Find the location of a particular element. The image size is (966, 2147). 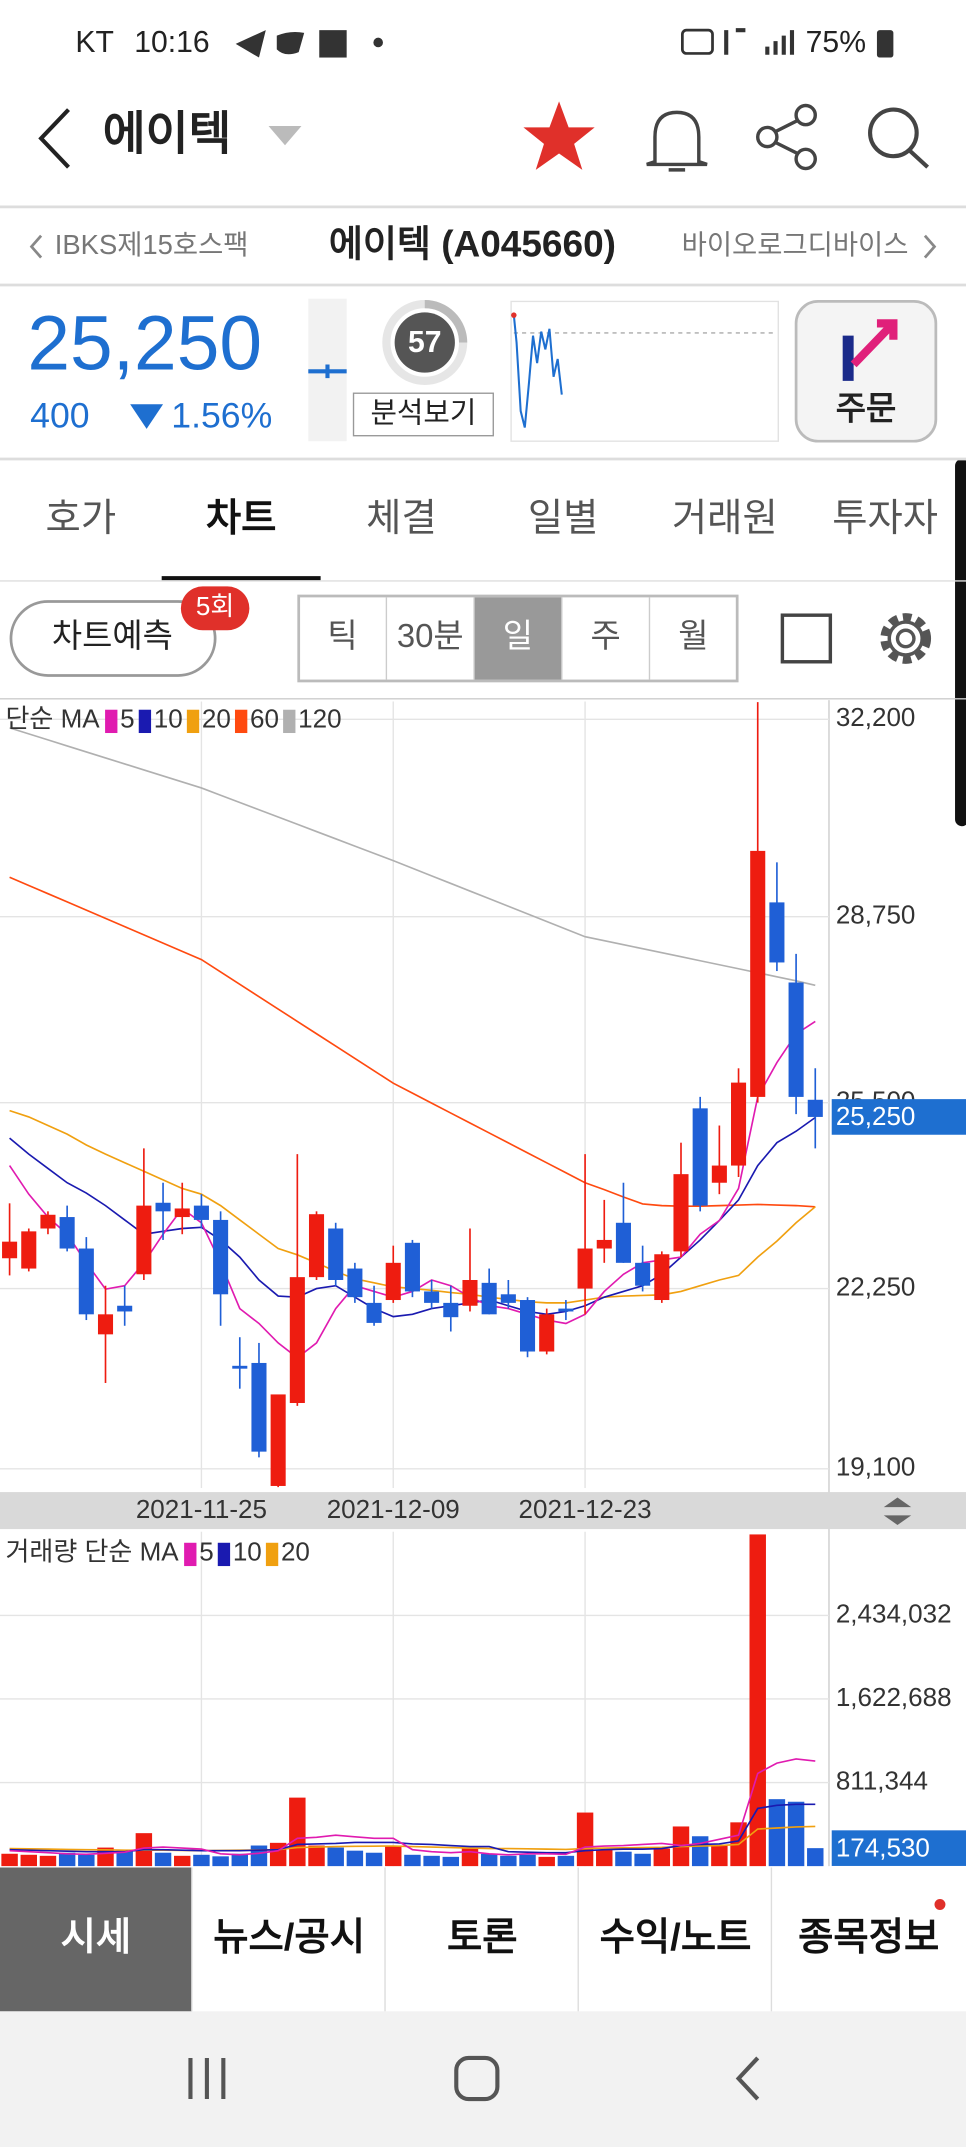

analysis-button is located at coordinates (423, 414).